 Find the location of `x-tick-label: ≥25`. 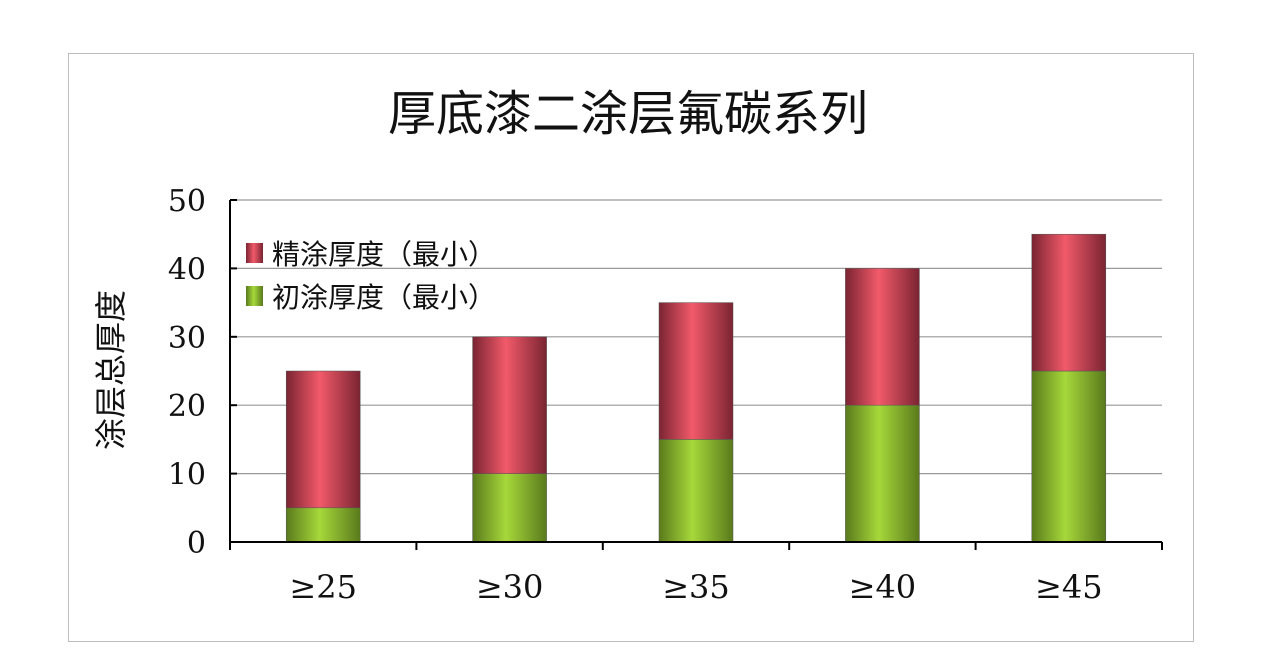

x-tick-label: ≥25 is located at coordinates (323, 587).